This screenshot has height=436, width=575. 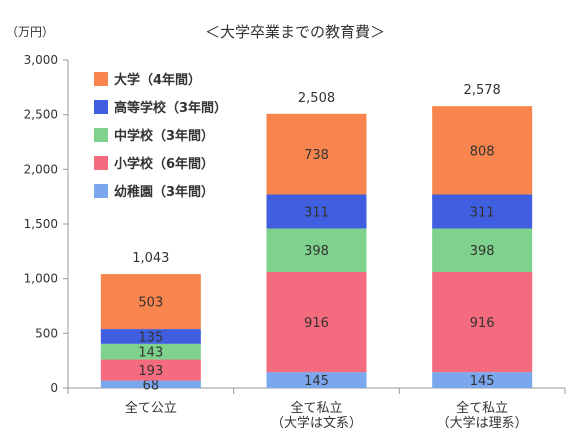 I want to click on data-label: 135, so click(x=150, y=337).